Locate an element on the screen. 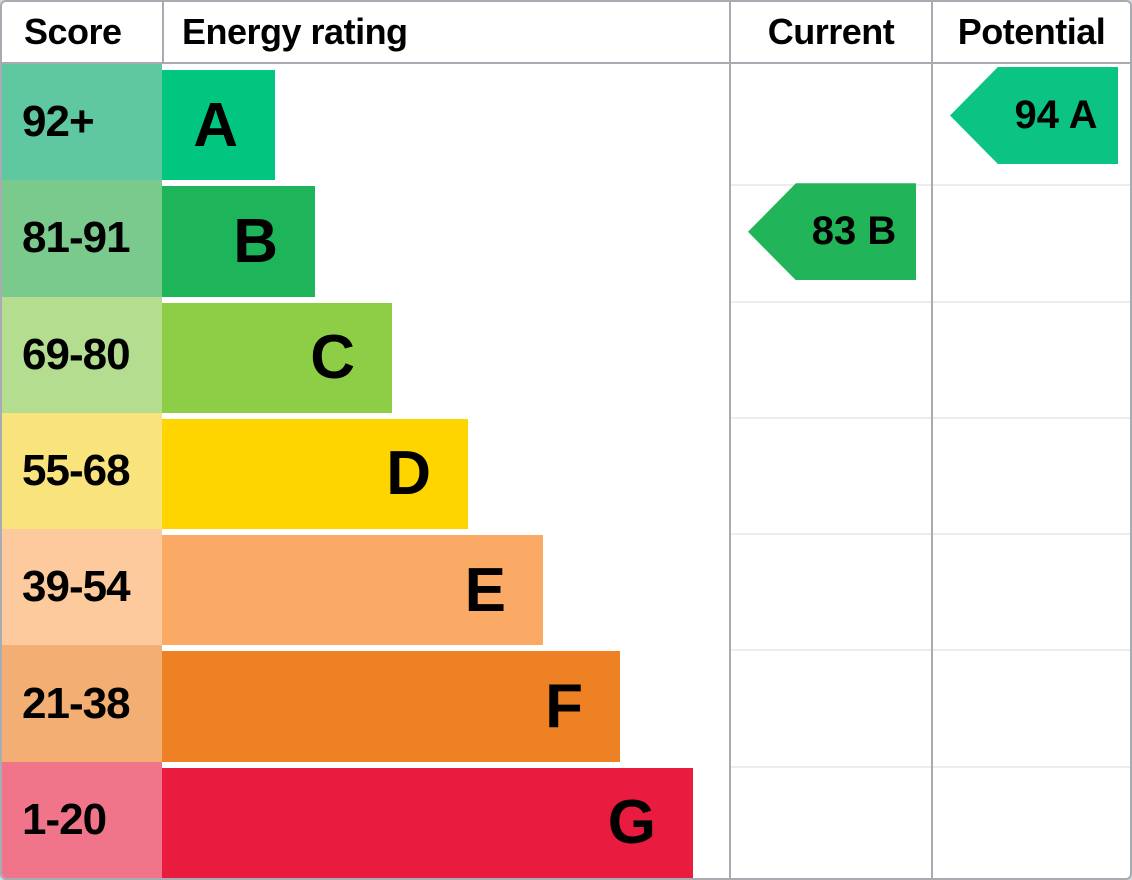  header-current: Current is located at coordinates (831, 31).